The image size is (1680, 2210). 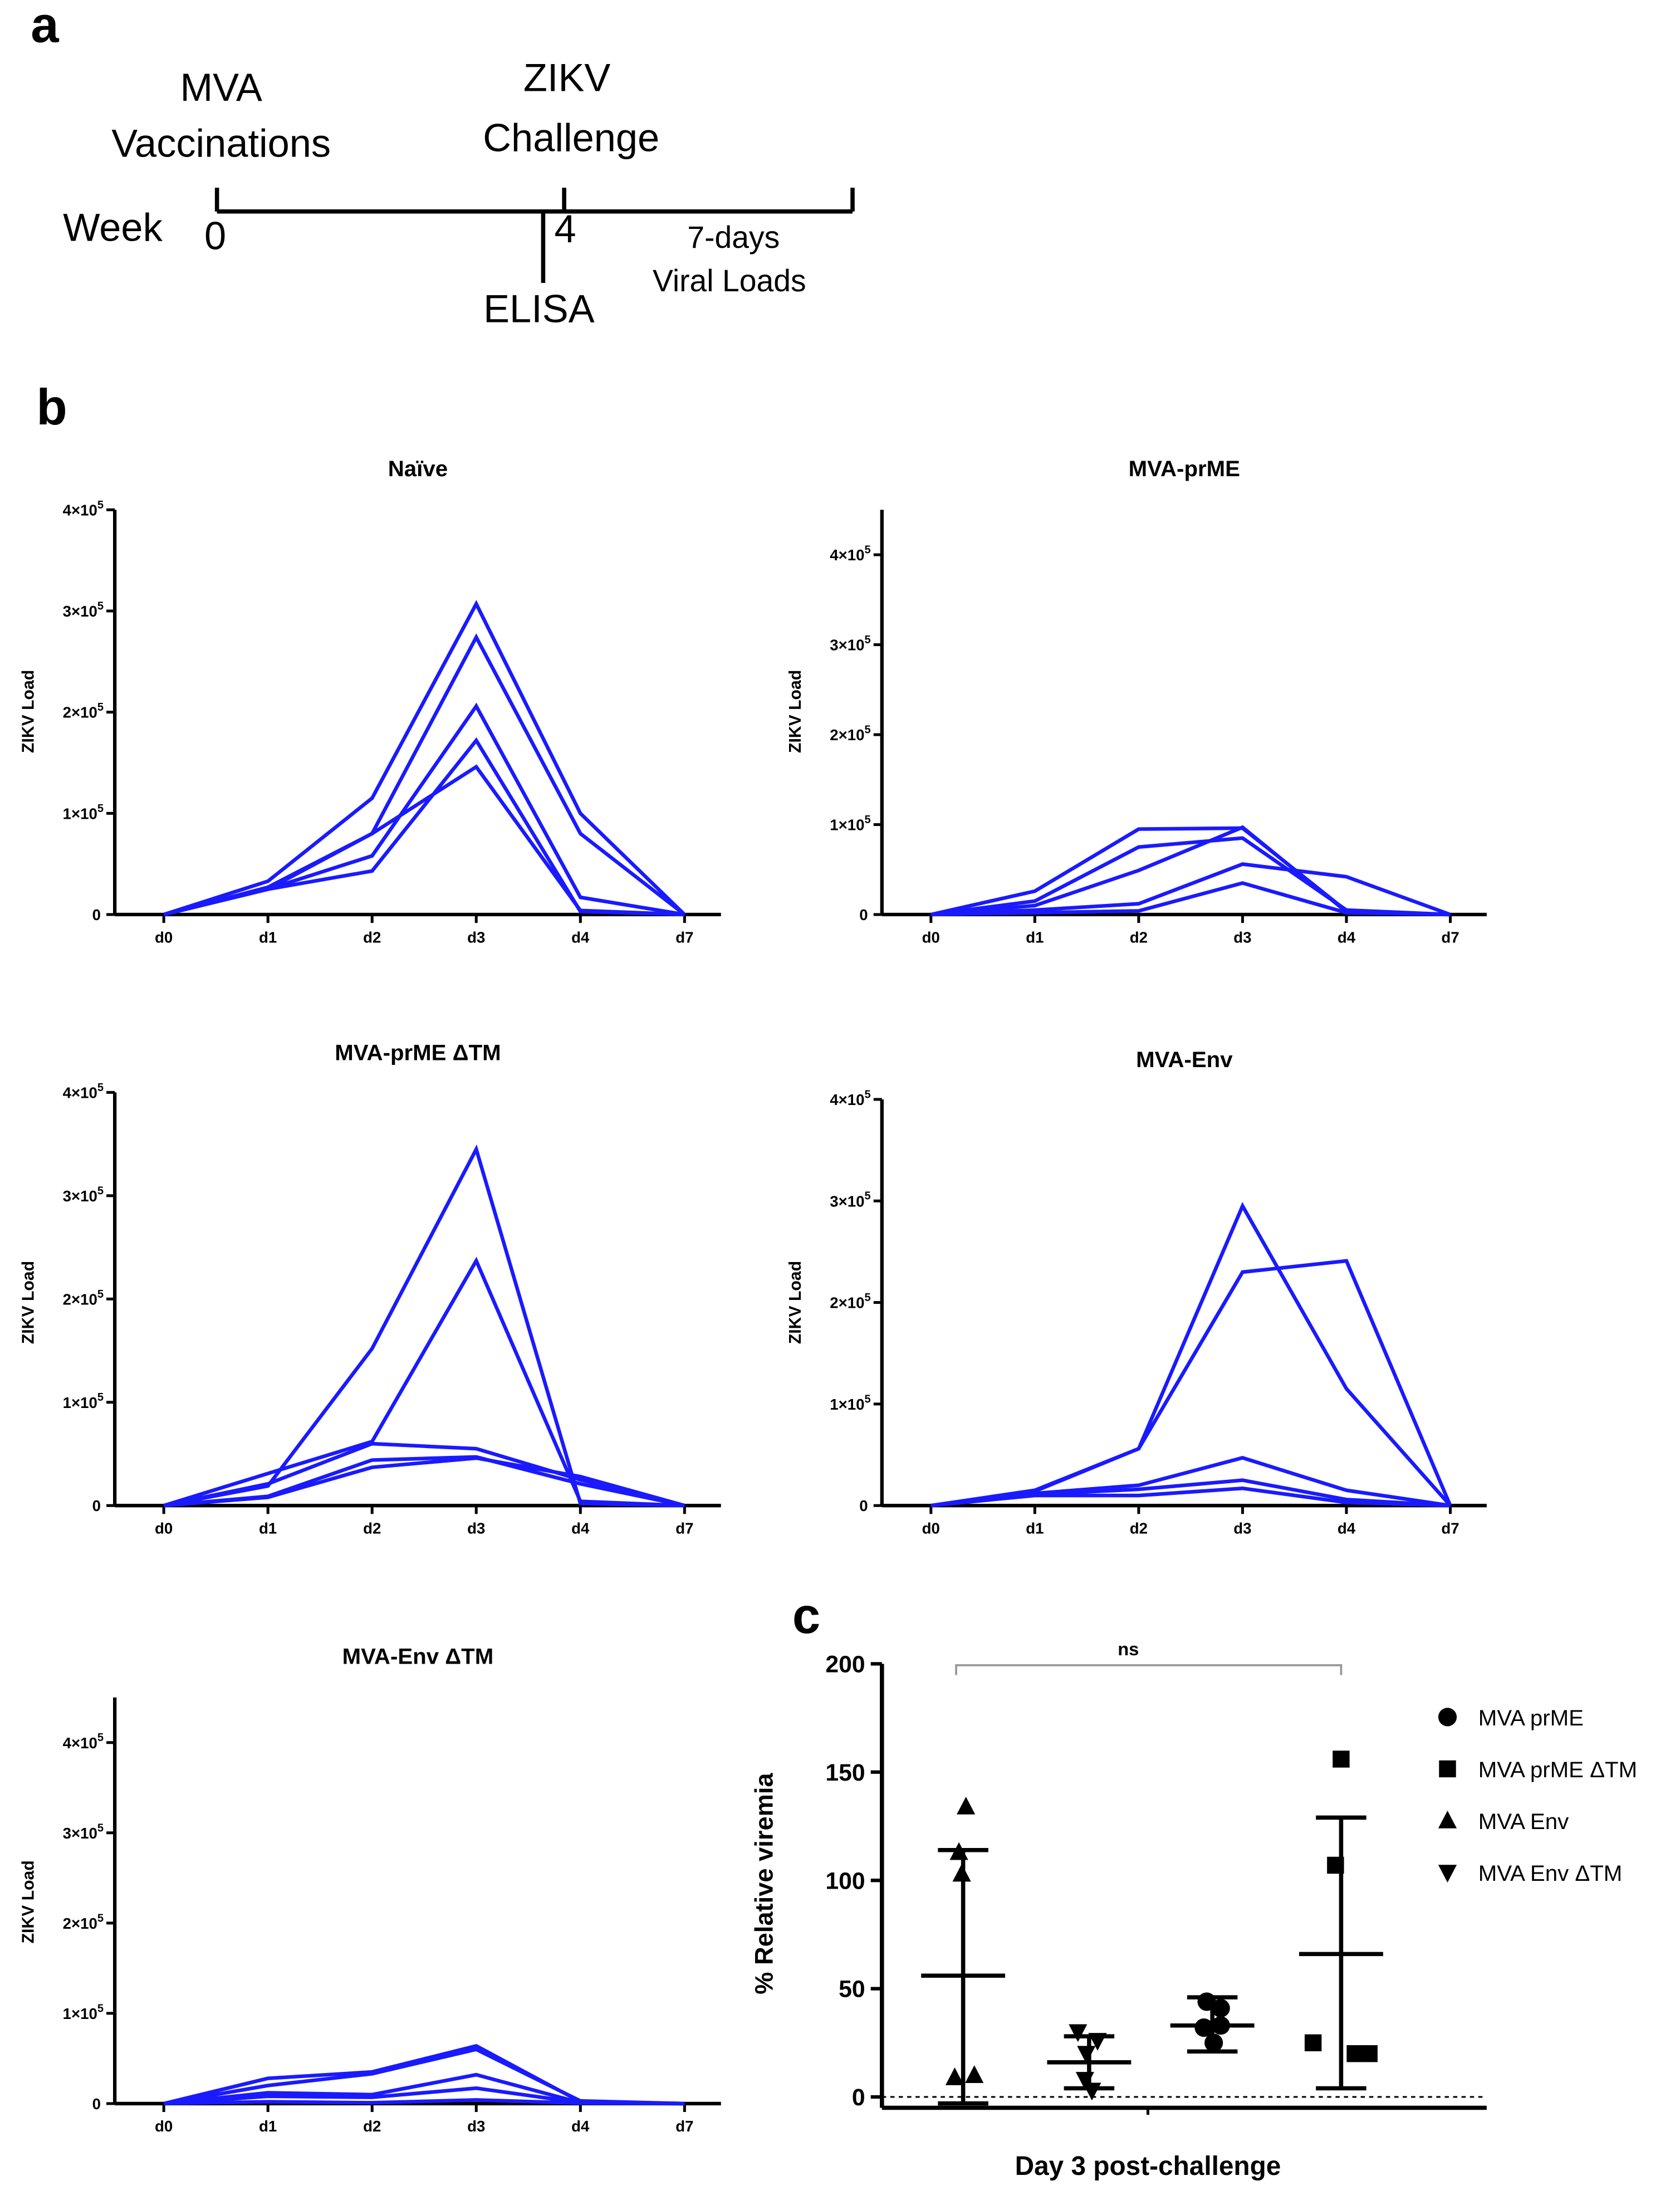 What do you see at coordinates (1341, 1921) in the screenshot?
I see `group-mva-prme-tm` at bounding box center [1341, 1921].